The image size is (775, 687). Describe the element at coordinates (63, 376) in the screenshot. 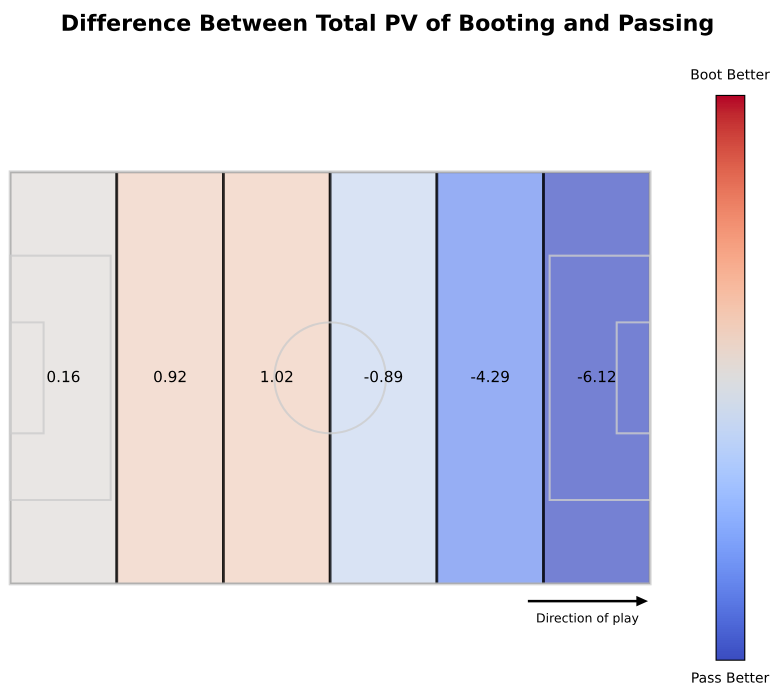

I see `data-label: 0.16` at that location.